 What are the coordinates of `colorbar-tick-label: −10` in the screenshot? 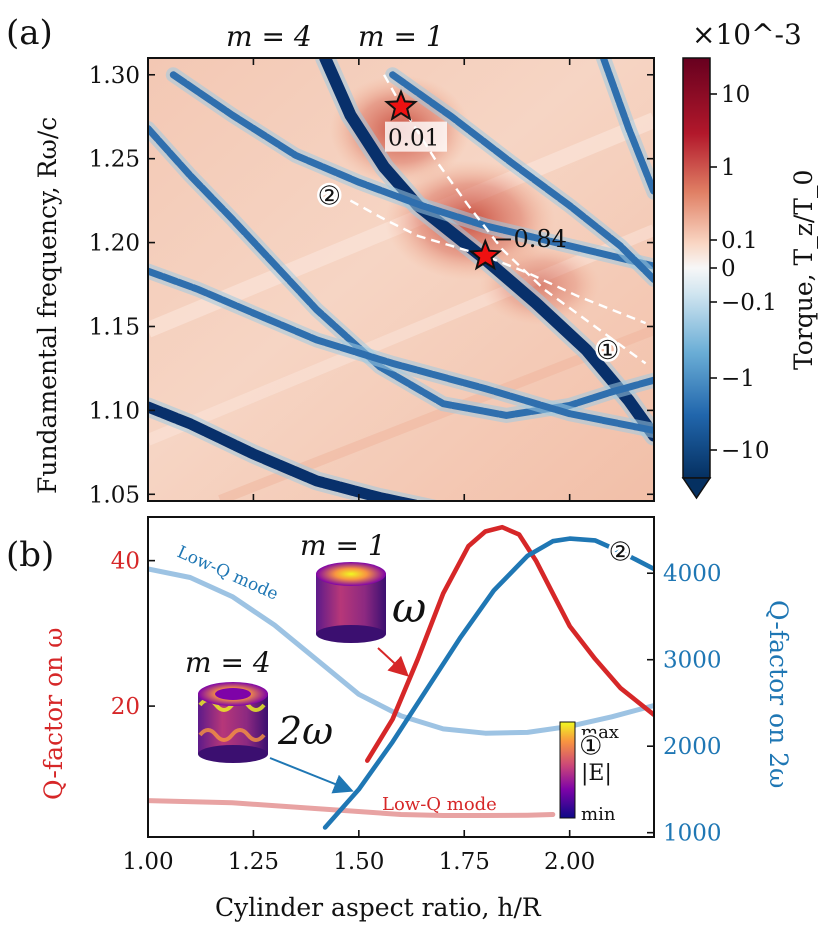 It's located at (745, 451).